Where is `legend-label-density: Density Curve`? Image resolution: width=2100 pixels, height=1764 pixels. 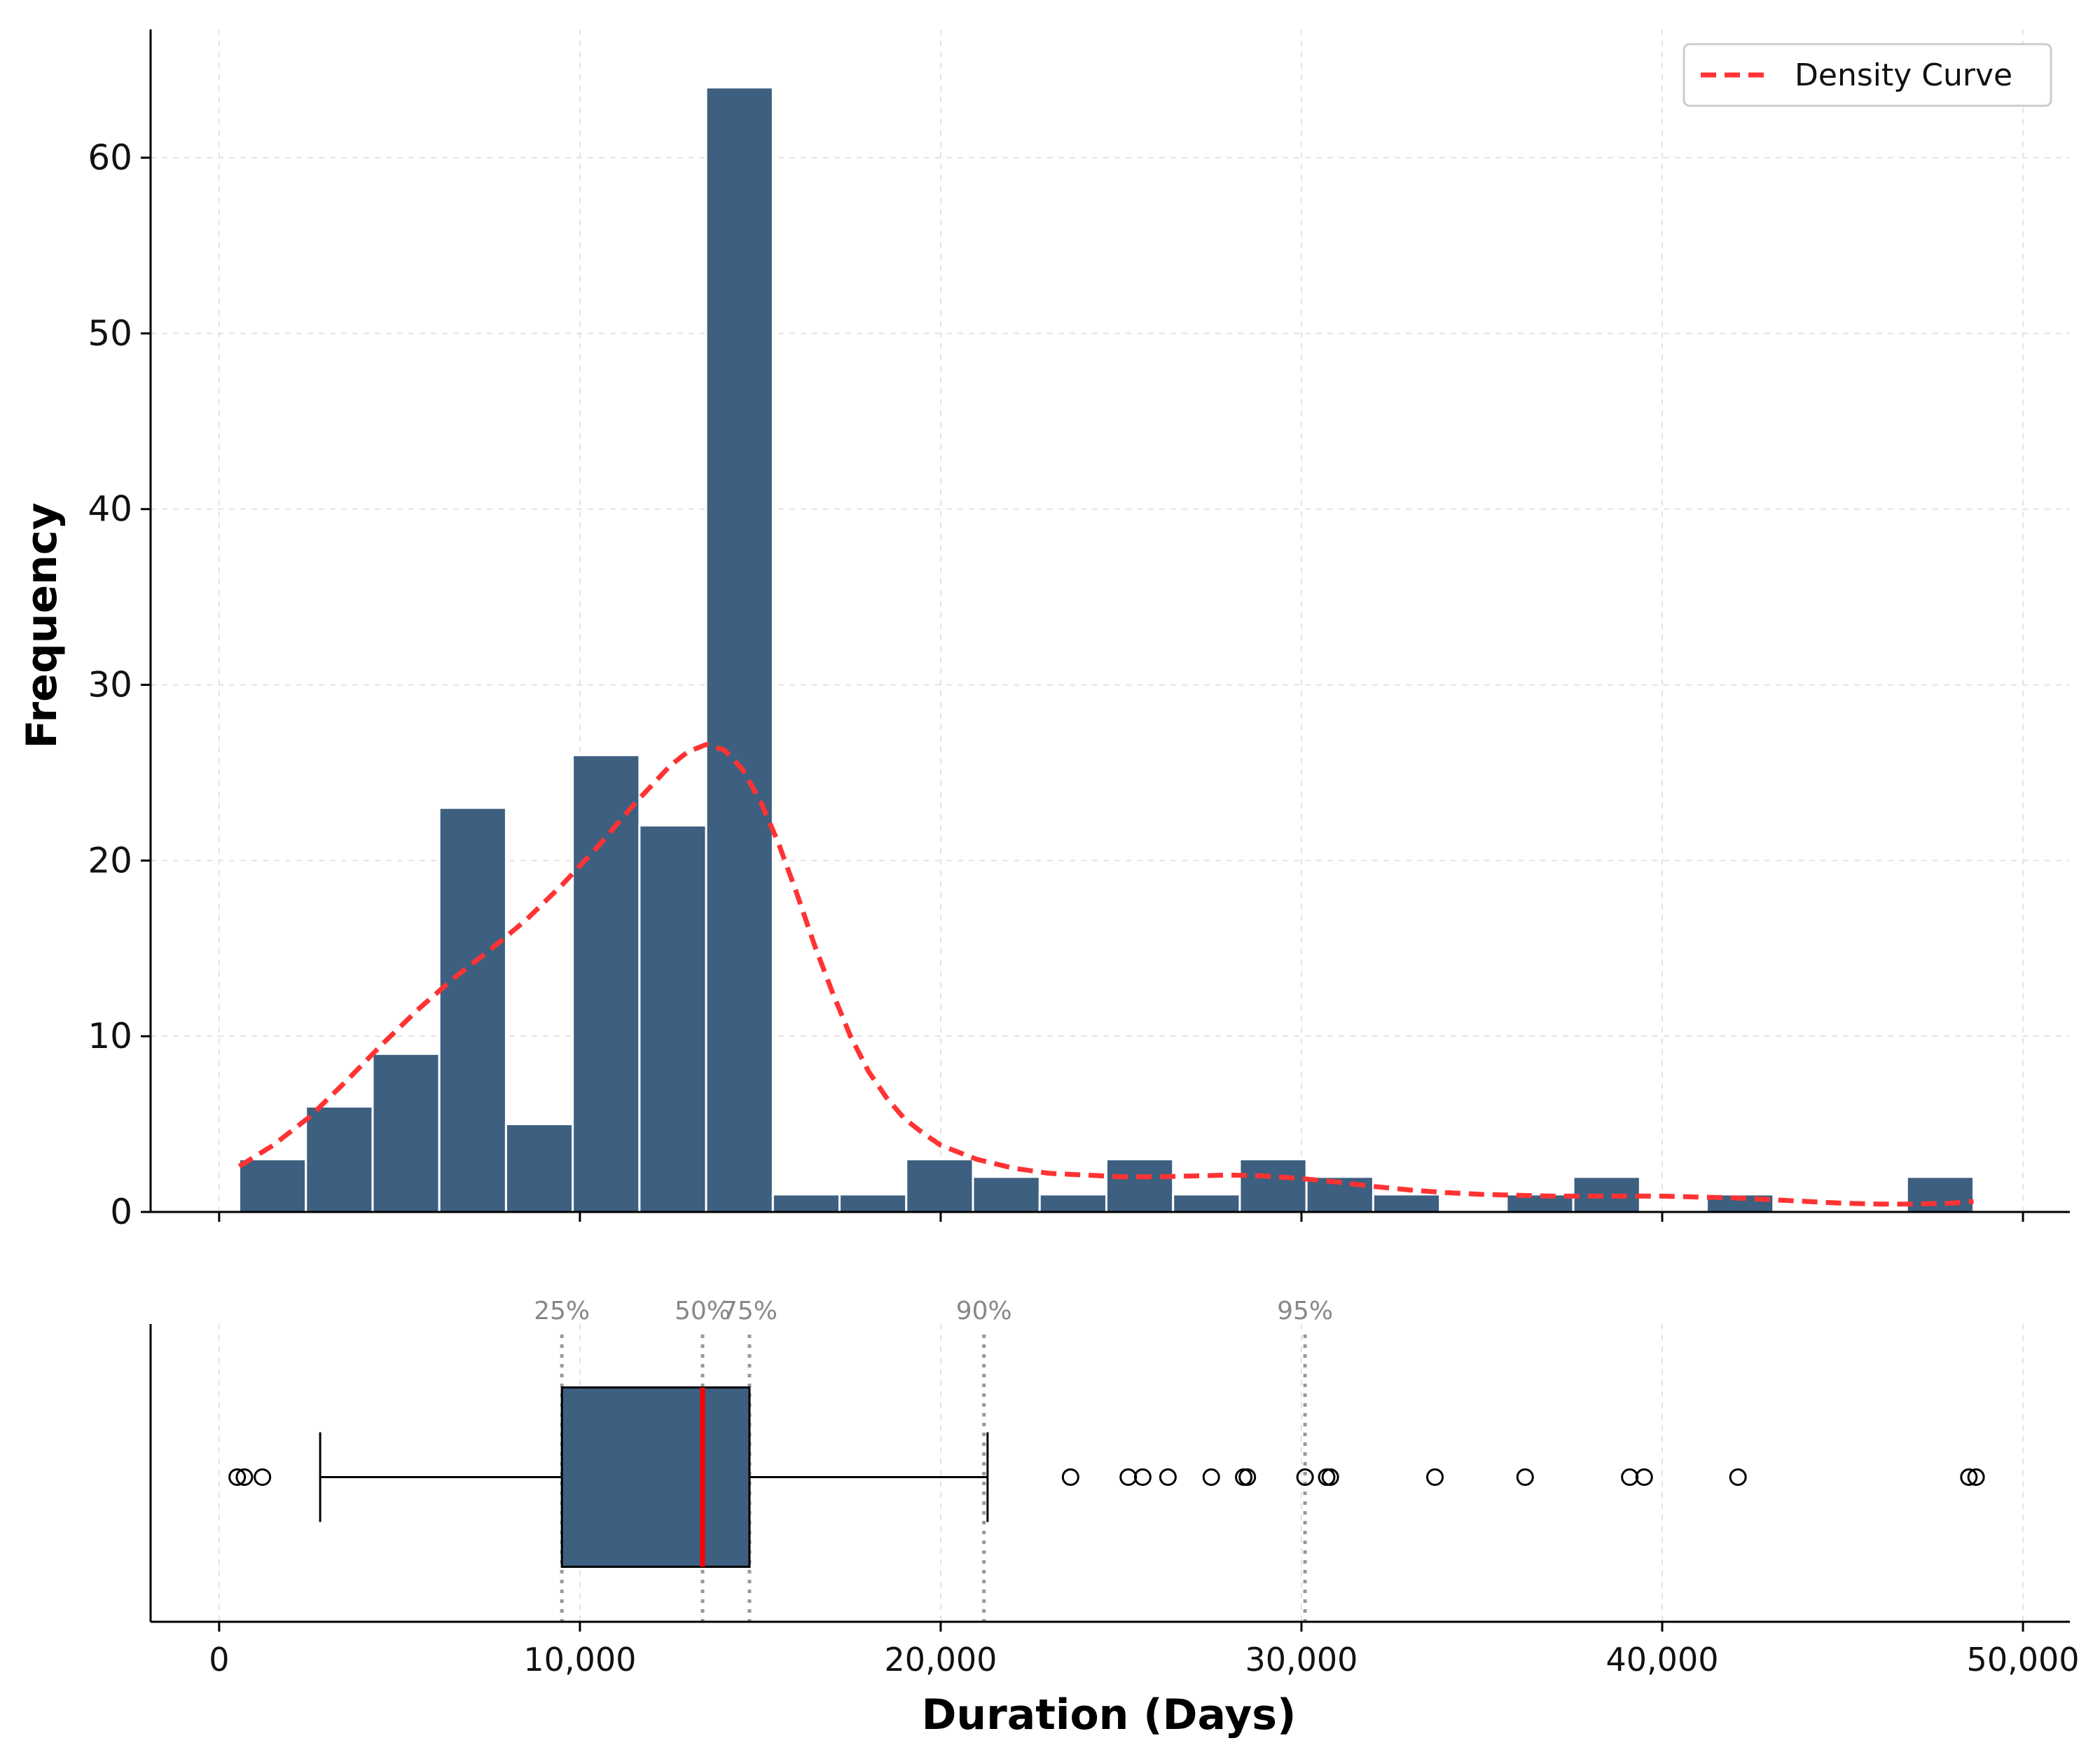
legend-label-density: Density Curve is located at coordinates (1903, 75).